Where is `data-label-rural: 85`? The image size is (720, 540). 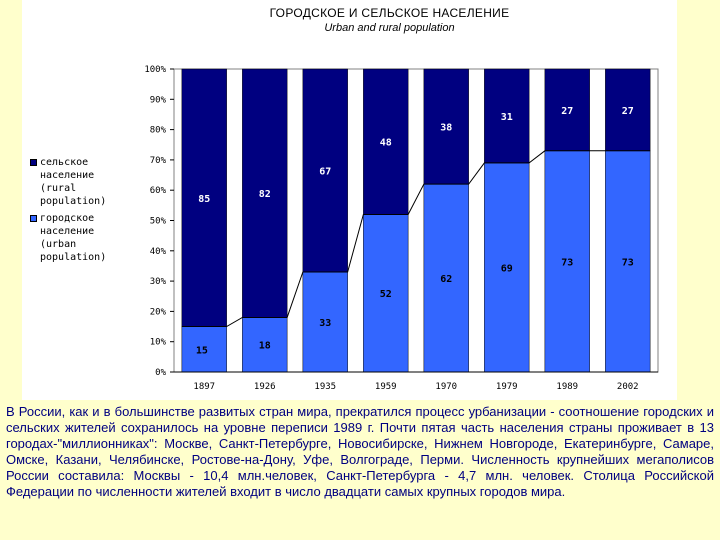 data-label-rural: 85 is located at coordinates (204, 199).